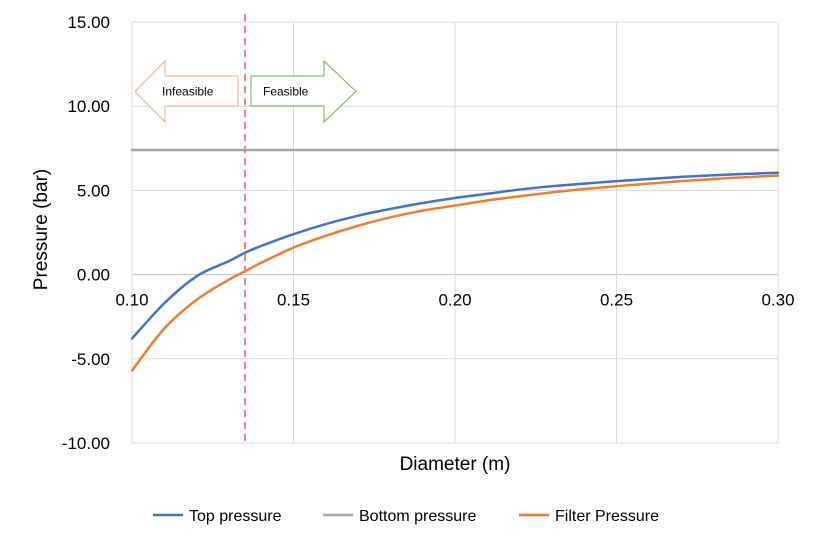  I want to click on feasible-arrow, so click(303, 91).